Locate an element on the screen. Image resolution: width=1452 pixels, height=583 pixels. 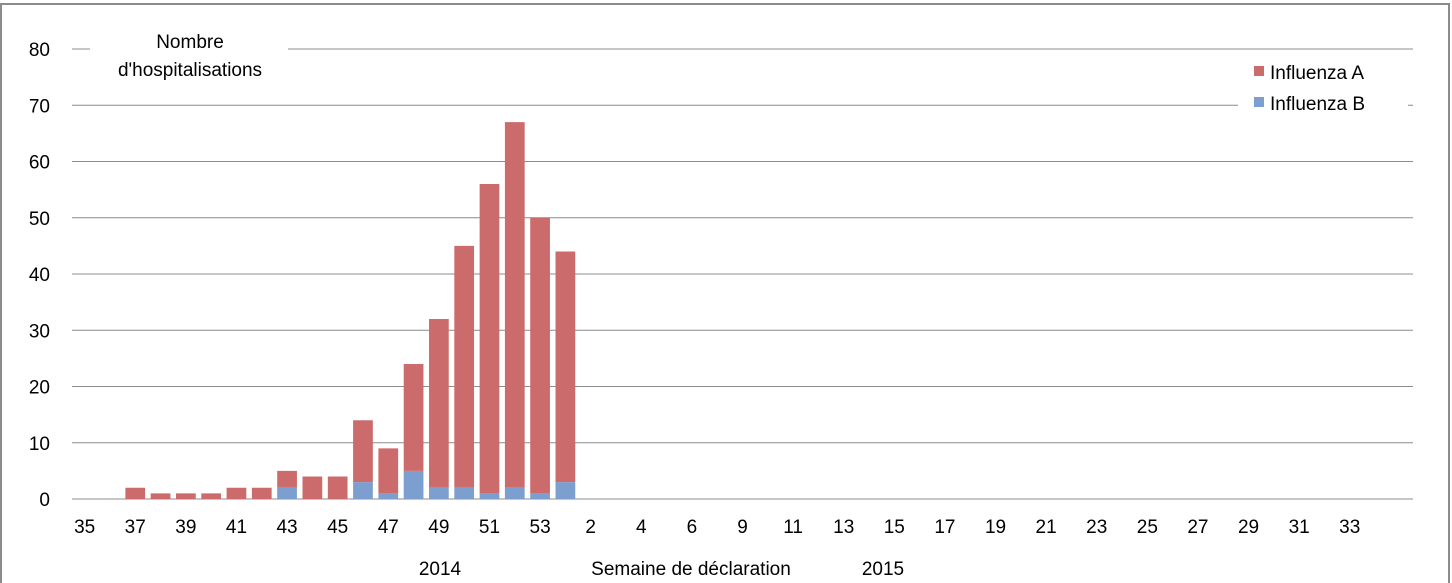
x-axis-title: Semaine de déclaration is located at coordinates (691, 569).